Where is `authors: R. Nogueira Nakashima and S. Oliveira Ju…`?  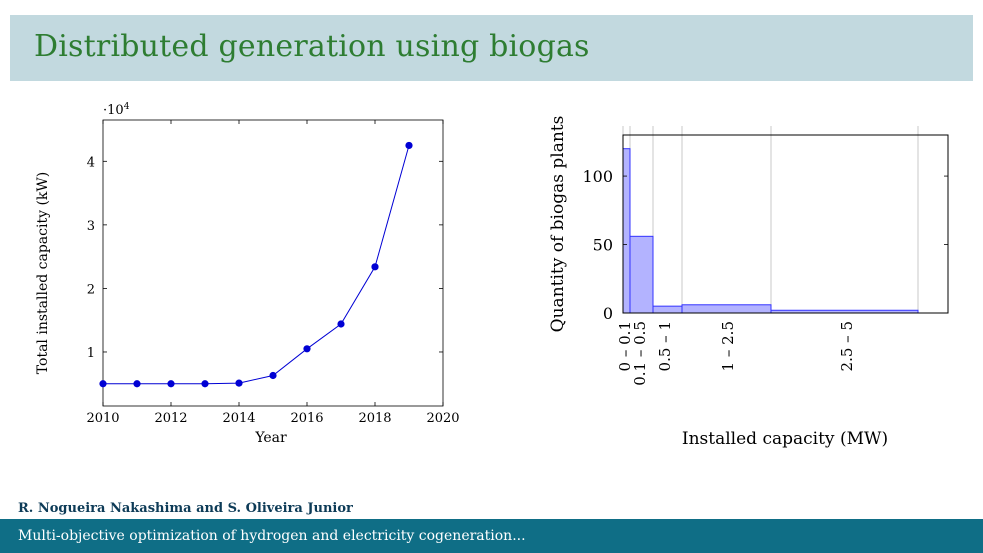 authors: R. Nogueira Nakashima and S. Oliveira Ju… is located at coordinates (185, 508).